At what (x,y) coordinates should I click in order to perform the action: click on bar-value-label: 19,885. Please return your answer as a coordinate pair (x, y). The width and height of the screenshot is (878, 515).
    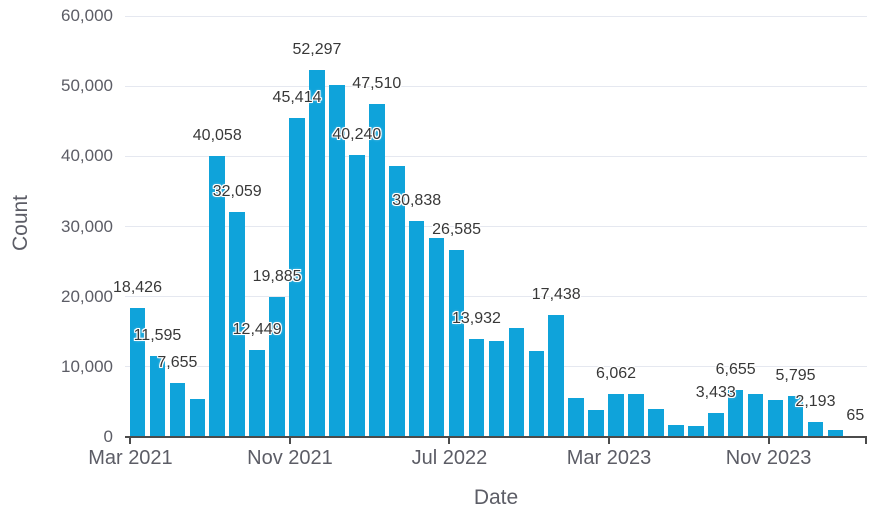
    Looking at the image, I should click on (277, 277).